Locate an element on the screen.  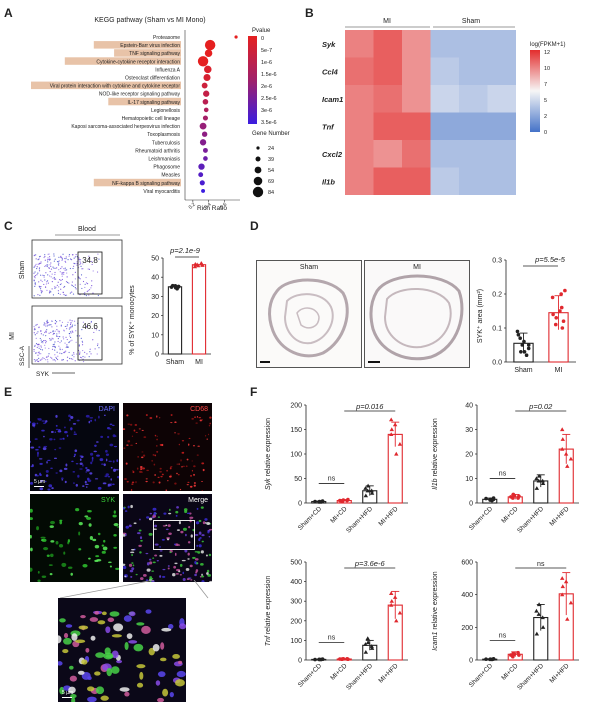
histology-label-sham: Sham is located at coordinates (309, 267).